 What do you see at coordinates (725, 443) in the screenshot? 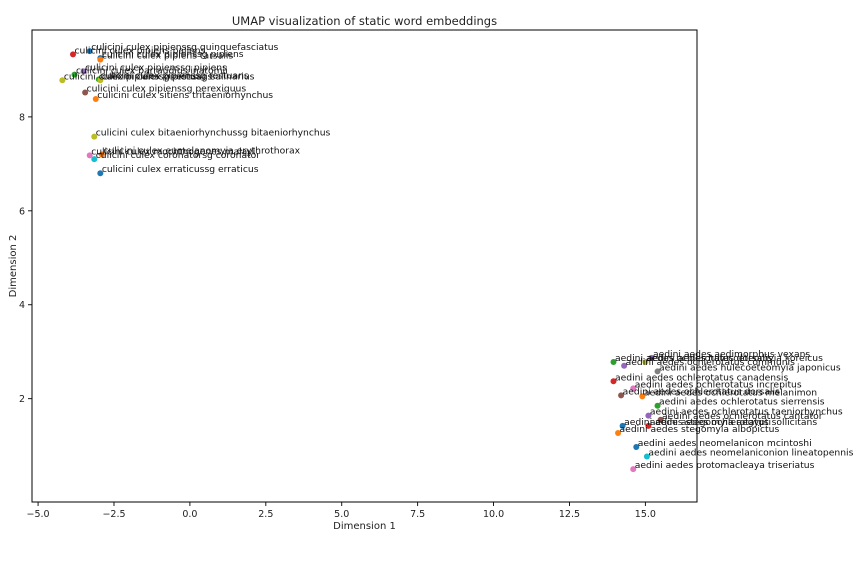
I see `point-label: aedini aedes neomelanicon mcintoshi` at bounding box center [725, 443].